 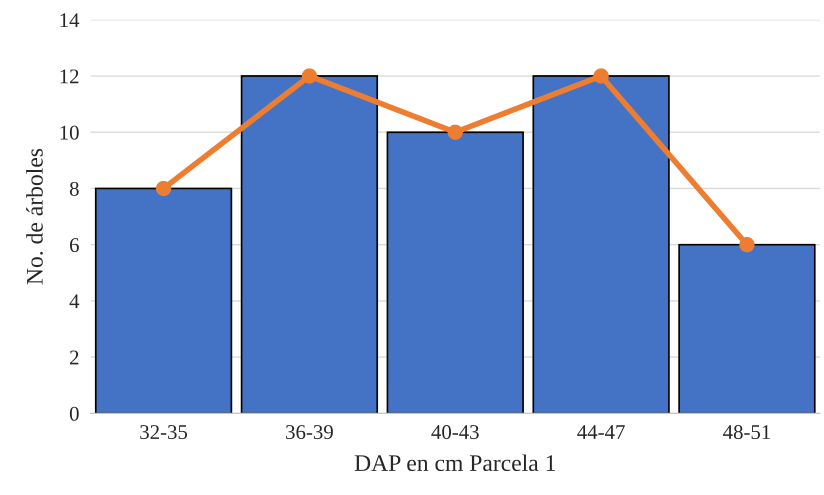 What do you see at coordinates (74, 357) in the screenshot?
I see `y-tick-label: 2` at bounding box center [74, 357].